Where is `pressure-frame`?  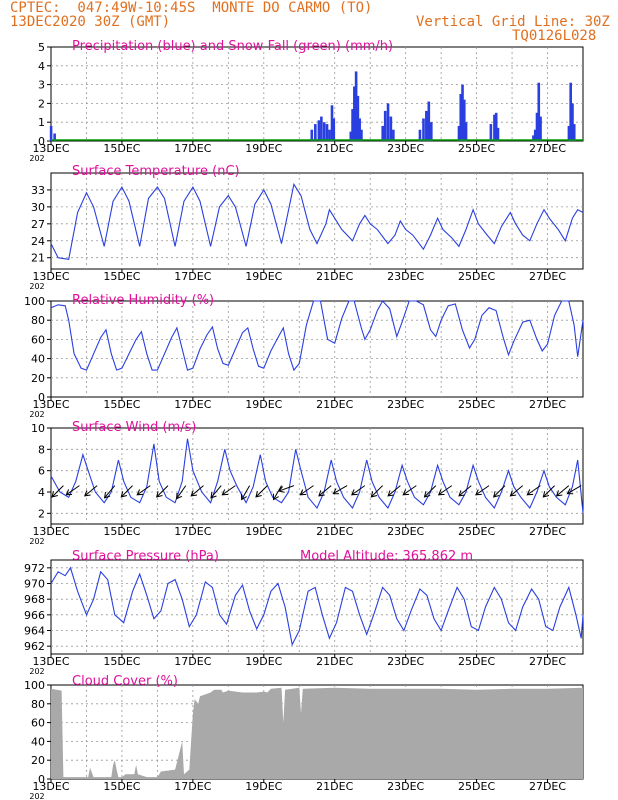
pressure-frame is located at coordinates (317, 607).